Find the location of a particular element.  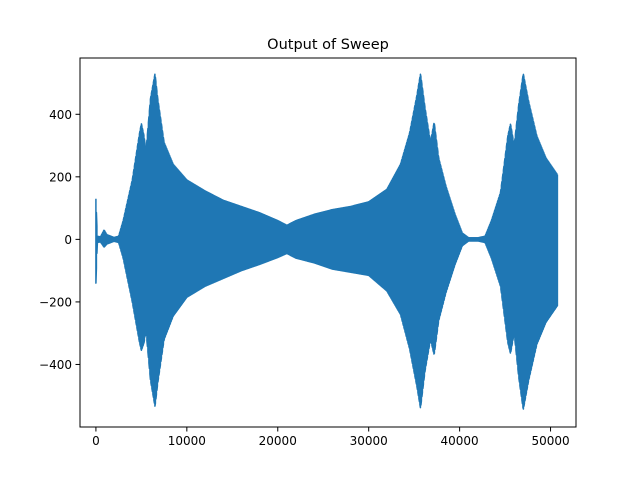

y-tick-label: 200 is located at coordinates (60, 177).